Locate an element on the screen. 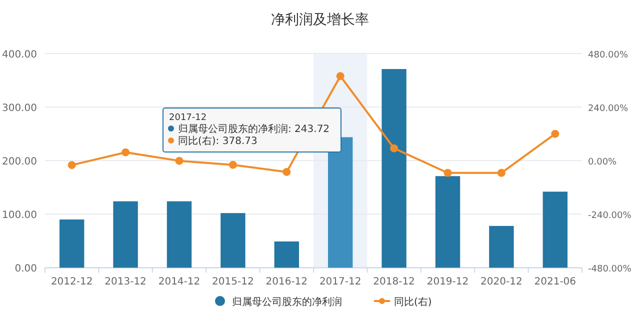 Image resolution: width=640 pixels, height=317 pixels. y2-tick-label: -240.00% is located at coordinates (610, 216).